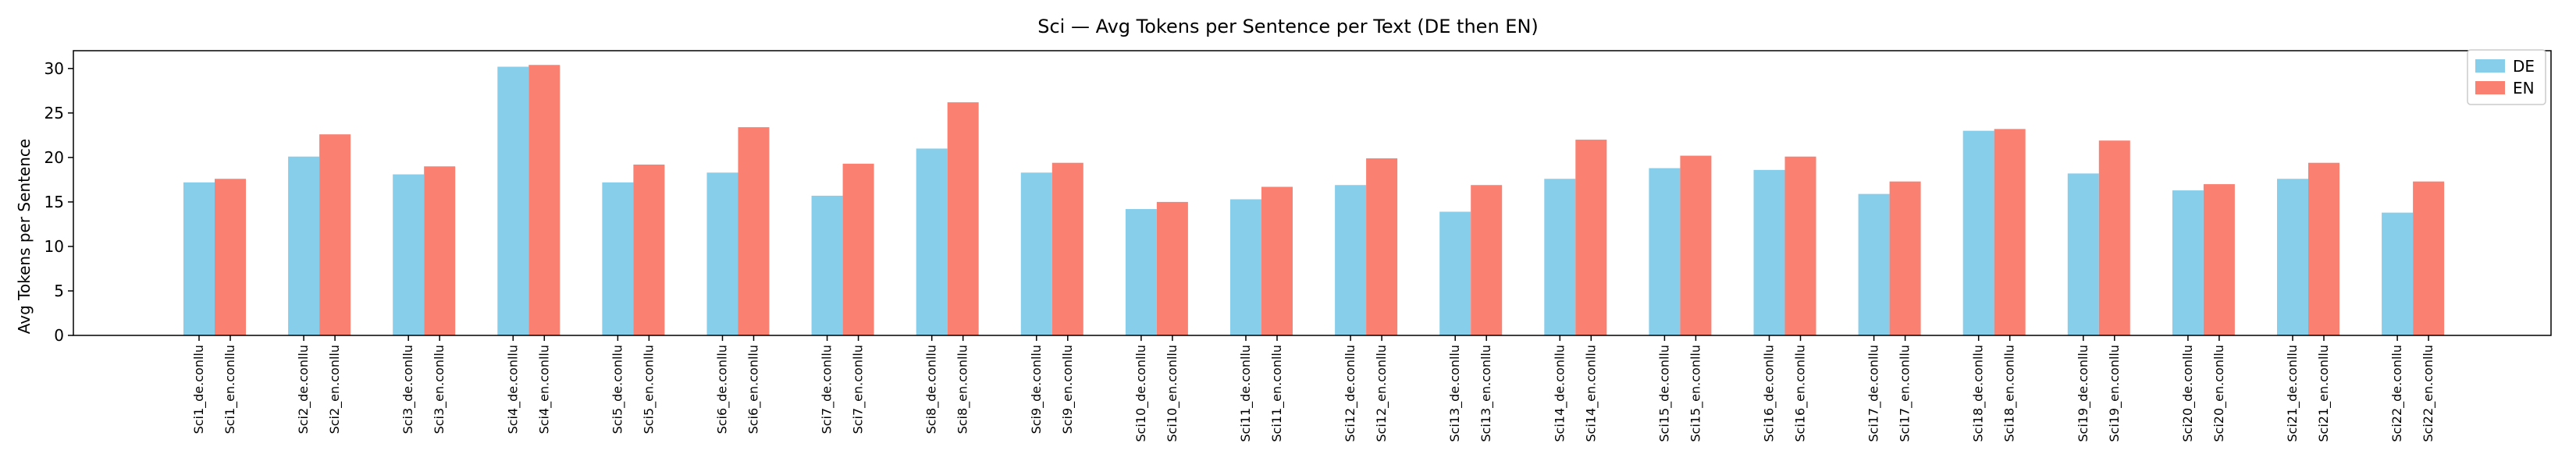 The image size is (2576, 468). I want to click on bar-en-sci11, so click(1277, 261).